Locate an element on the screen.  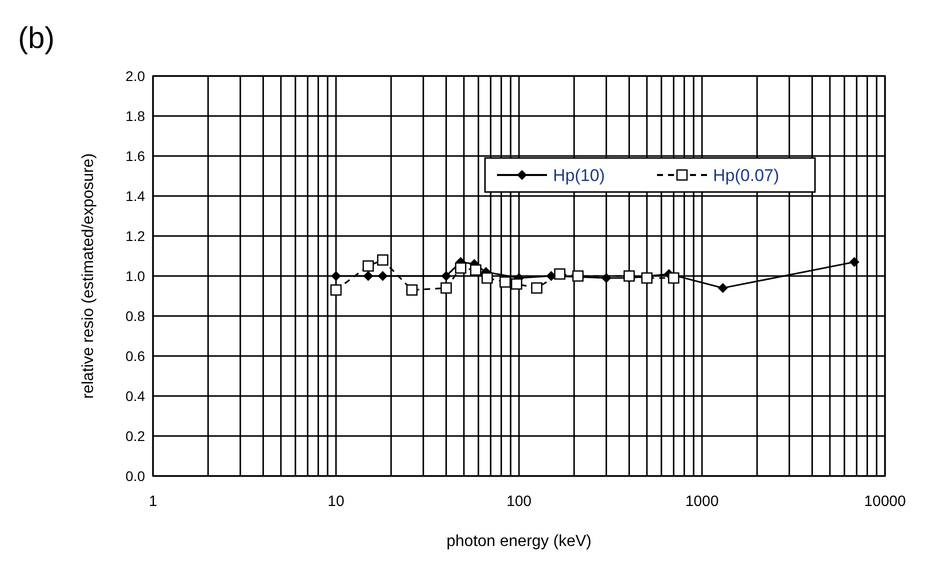
chart-title: (b) is located at coordinates (36, 38).